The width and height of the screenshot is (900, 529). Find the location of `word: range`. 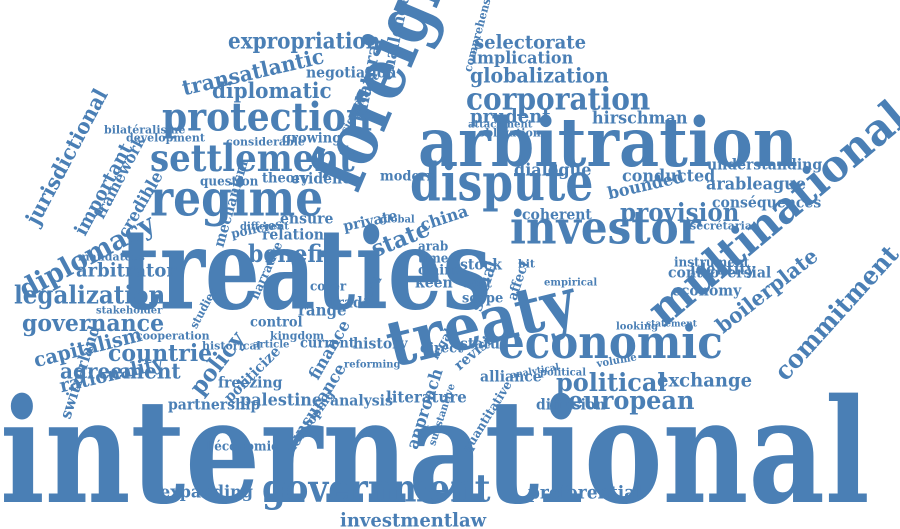

word: range is located at coordinates (322, 310).